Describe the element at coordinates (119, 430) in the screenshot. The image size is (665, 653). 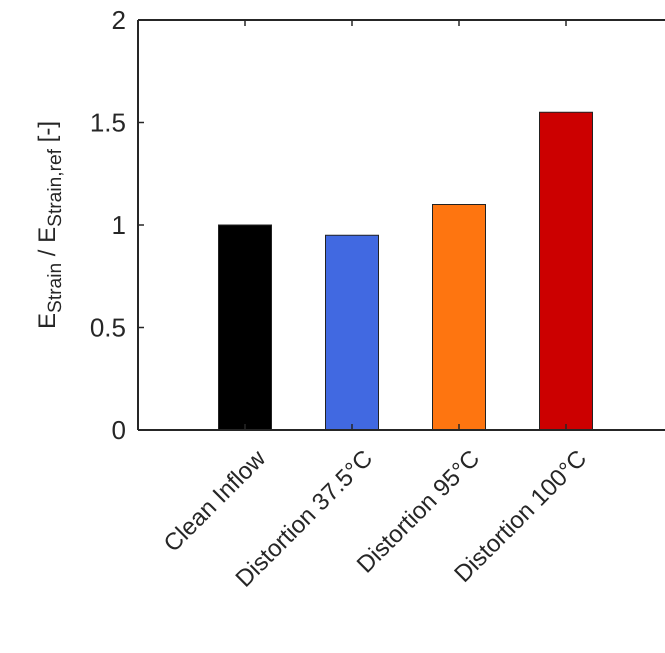
I see `y-tick-label: 0` at that location.